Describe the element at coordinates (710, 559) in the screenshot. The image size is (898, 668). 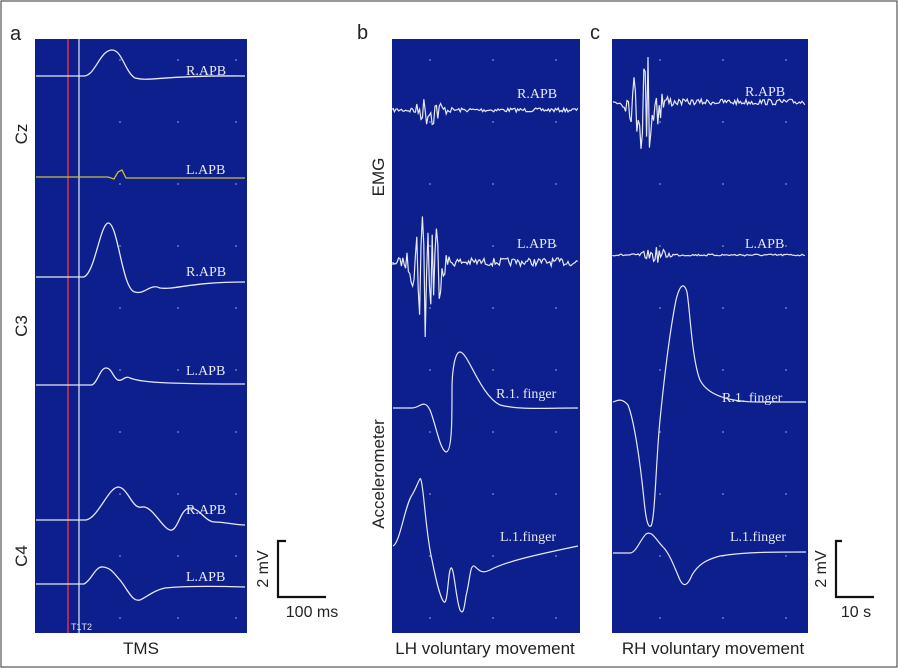
I see `trace-c-l1finger` at that location.